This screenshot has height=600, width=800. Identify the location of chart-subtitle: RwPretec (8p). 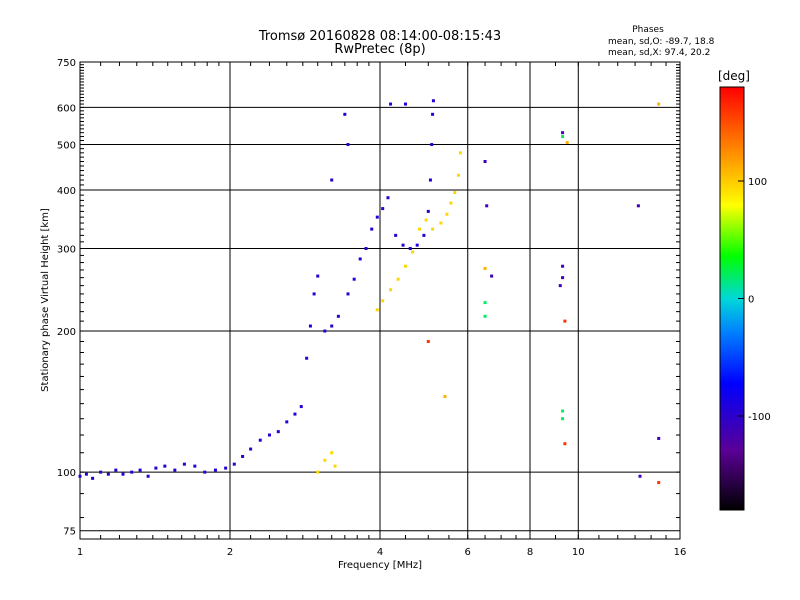
(379, 49).